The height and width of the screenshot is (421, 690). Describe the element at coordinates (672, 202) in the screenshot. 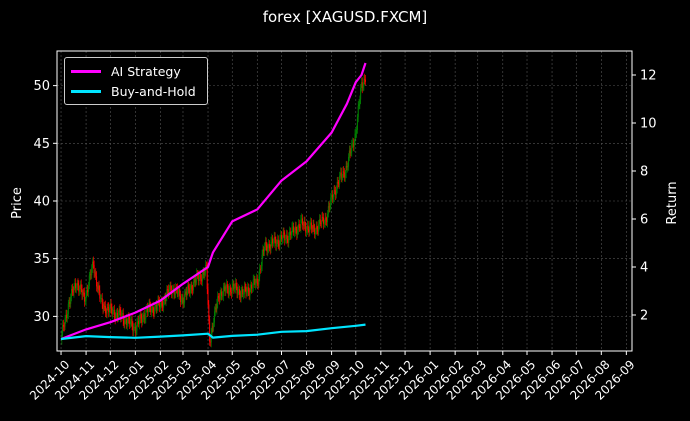

I see `y-axis-right-label: Return` at that location.